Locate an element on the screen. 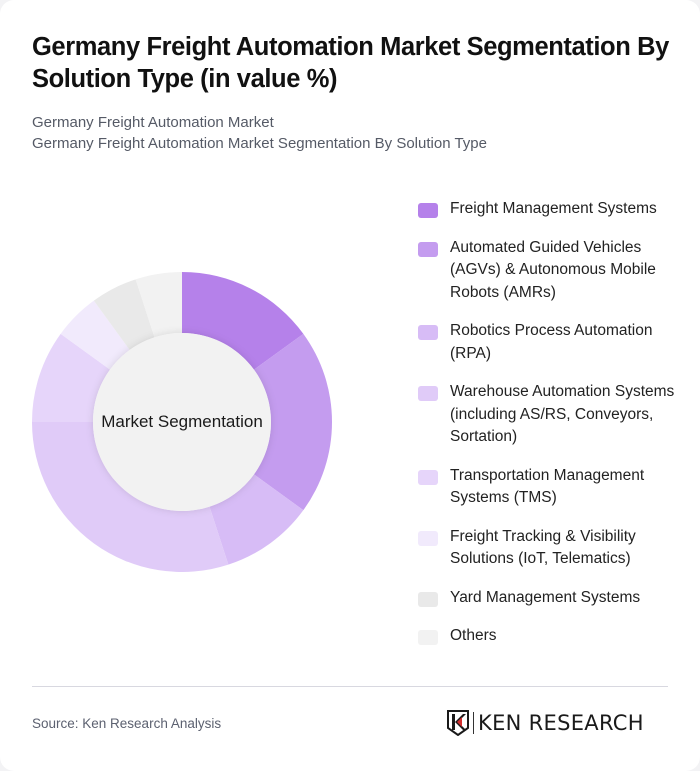 The width and height of the screenshot is (700, 771). logo-text: KEN RESEARCH is located at coordinates (561, 723).